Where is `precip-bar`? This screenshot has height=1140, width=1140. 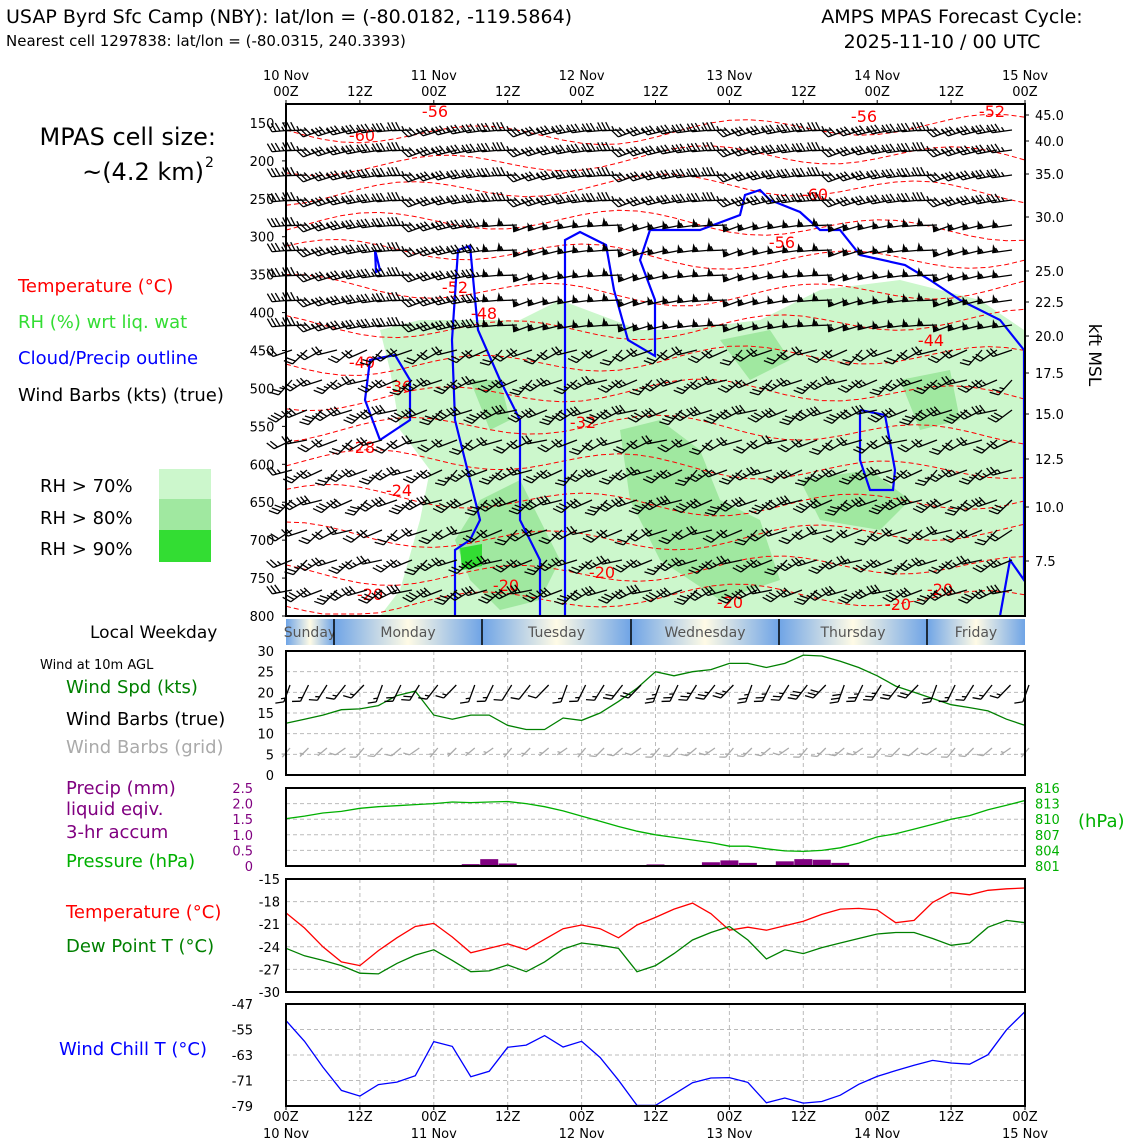
precip-bar is located at coordinates (821, 862).